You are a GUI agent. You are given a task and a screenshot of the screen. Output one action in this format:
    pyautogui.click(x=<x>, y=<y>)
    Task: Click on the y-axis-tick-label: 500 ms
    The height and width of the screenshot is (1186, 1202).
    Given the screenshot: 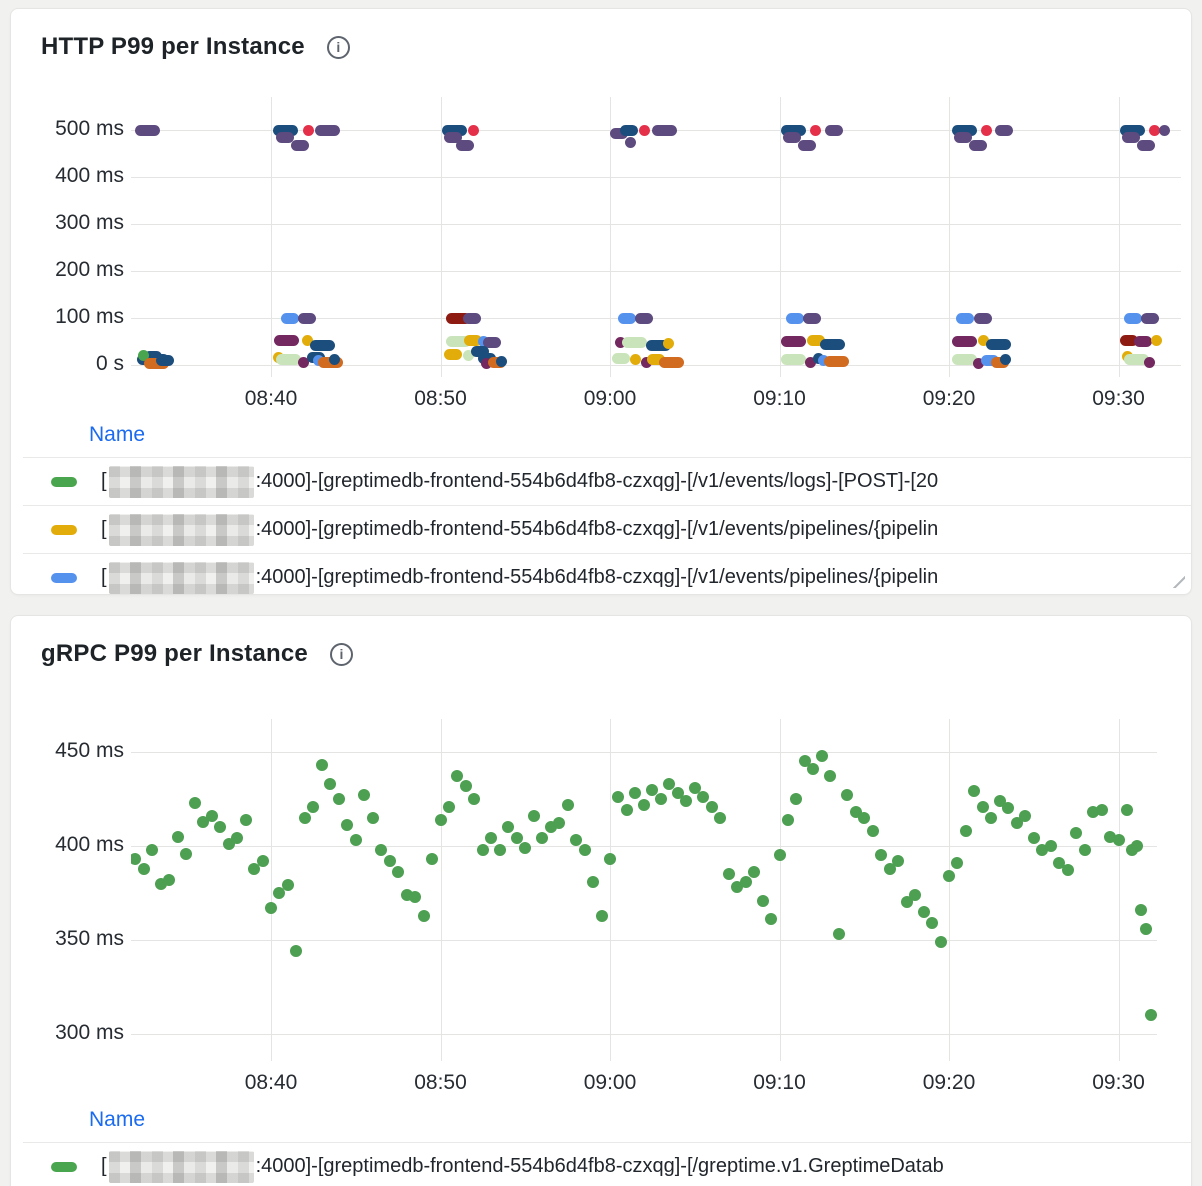 What is the action you would take?
    pyautogui.click(x=89, y=128)
    